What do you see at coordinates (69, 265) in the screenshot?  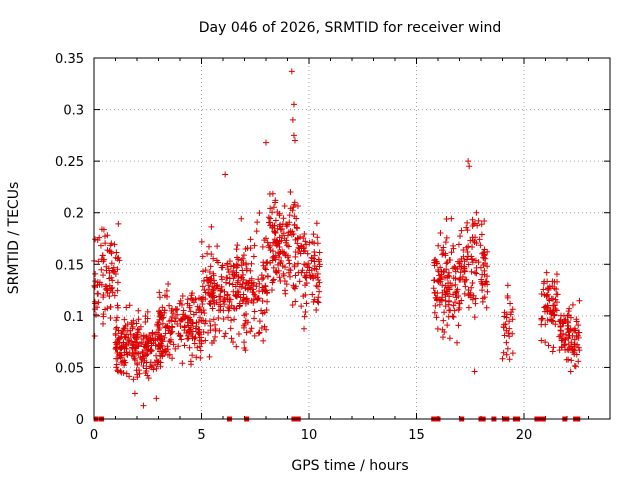 I see `y-tick-label: 0.15` at bounding box center [69, 265].